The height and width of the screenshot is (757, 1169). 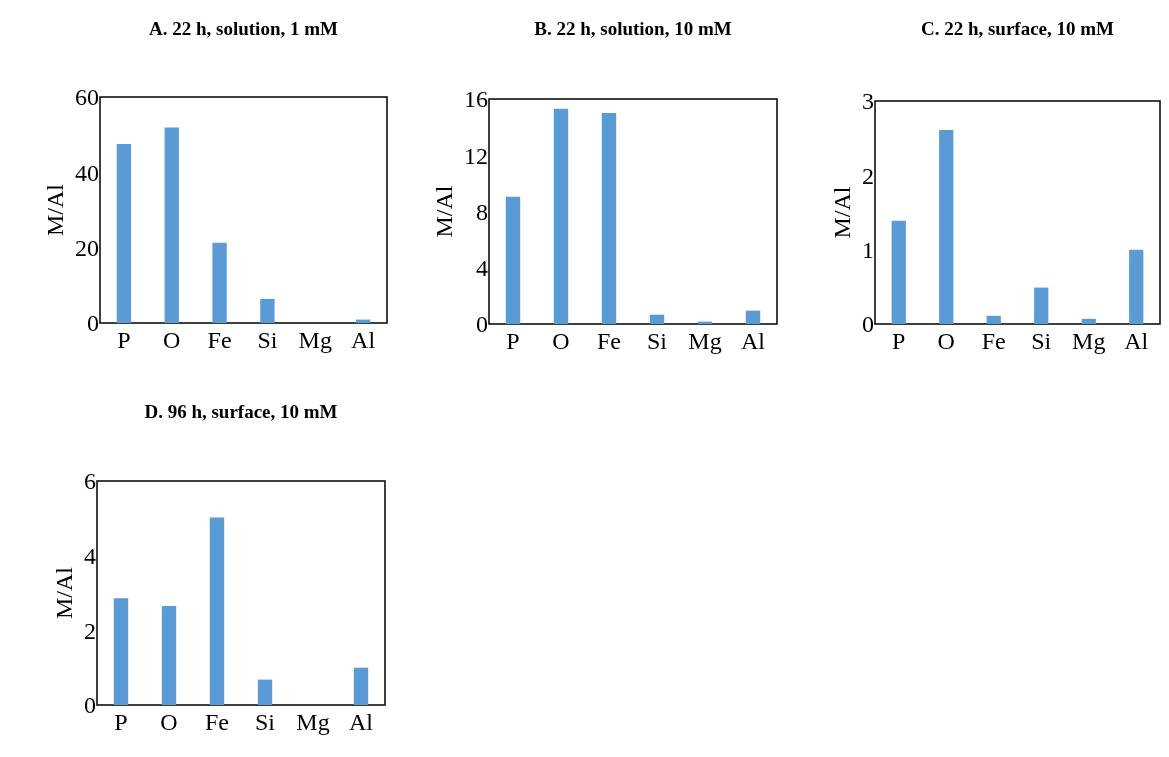 What do you see at coordinates (476, 155) in the screenshot?
I see `y-tick-label: 12` at bounding box center [476, 155].